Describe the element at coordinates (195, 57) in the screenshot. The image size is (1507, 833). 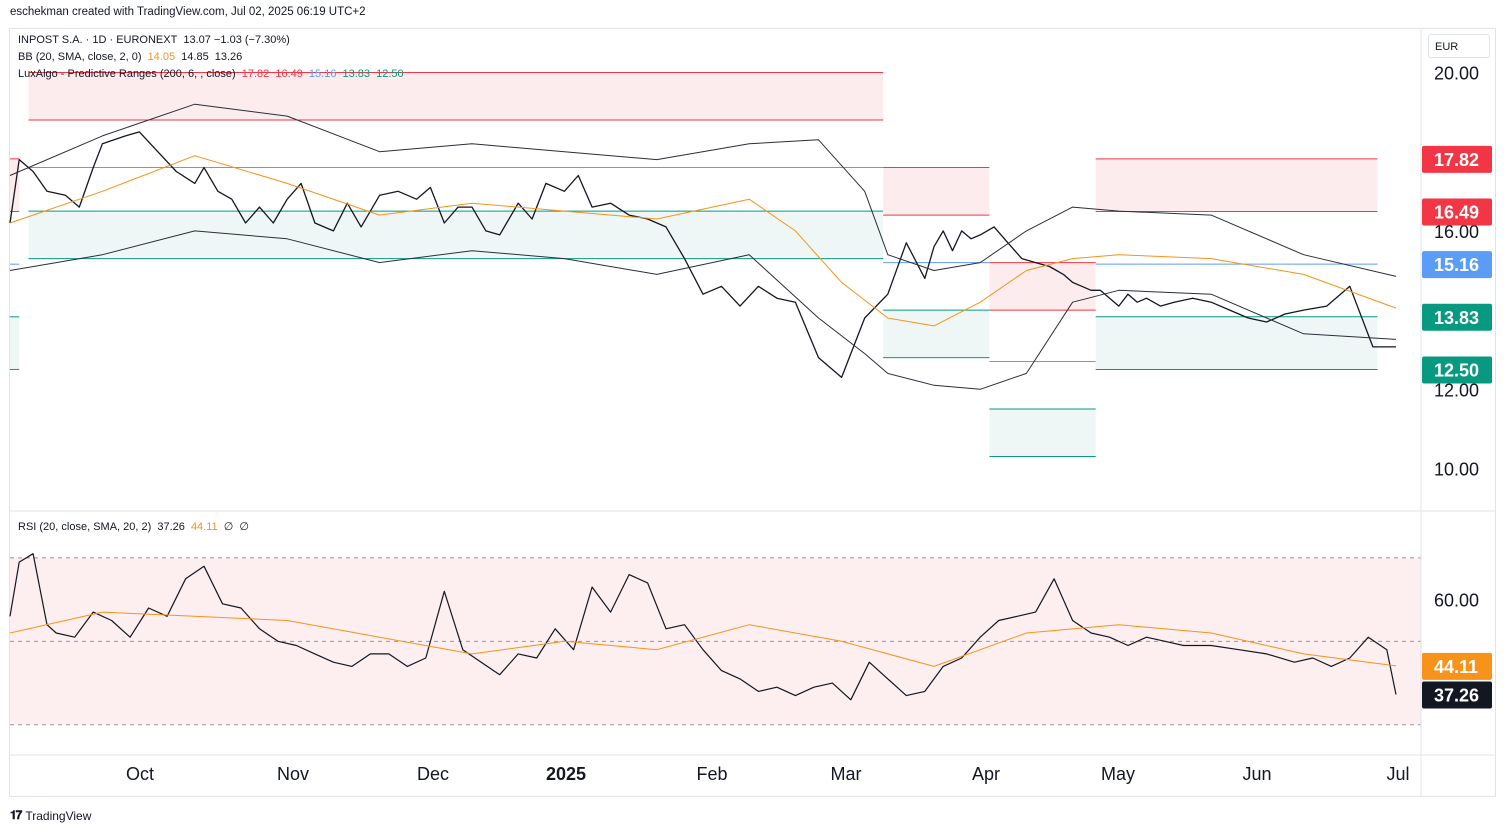
I see `legend-bb-upper: 14.85` at that location.